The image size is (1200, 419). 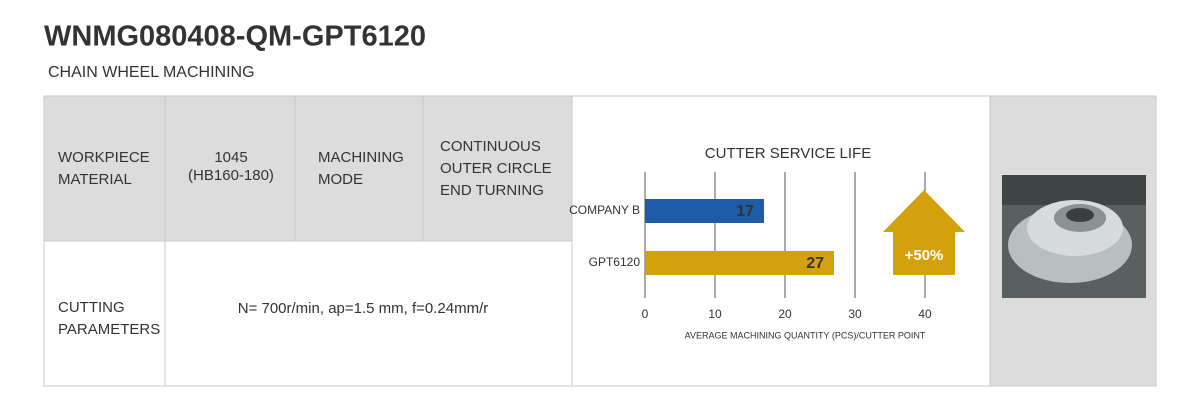 What do you see at coordinates (615, 262) in the screenshot?
I see `category-label: GPT6120` at bounding box center [615, 262].